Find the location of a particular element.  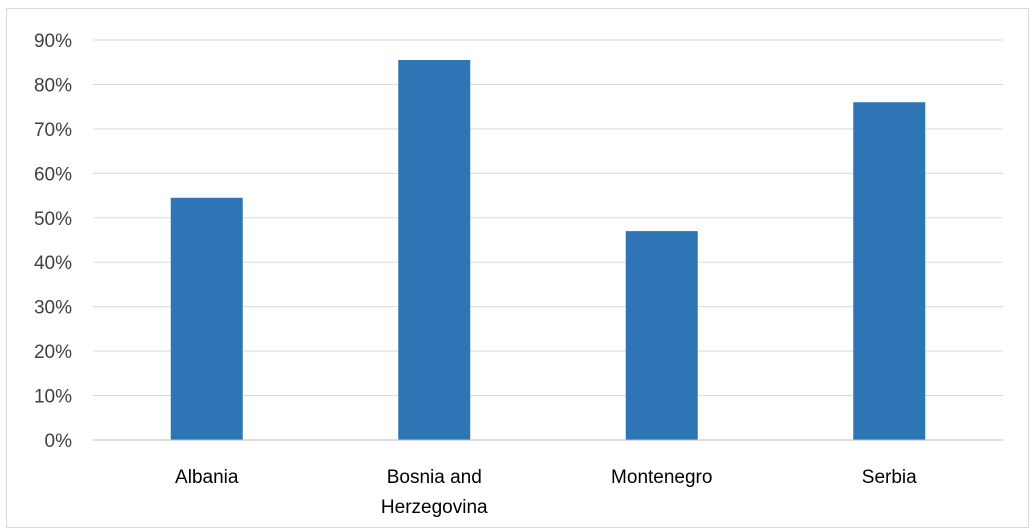

y-tick-label: 70% is located at coordinates (53, 130).